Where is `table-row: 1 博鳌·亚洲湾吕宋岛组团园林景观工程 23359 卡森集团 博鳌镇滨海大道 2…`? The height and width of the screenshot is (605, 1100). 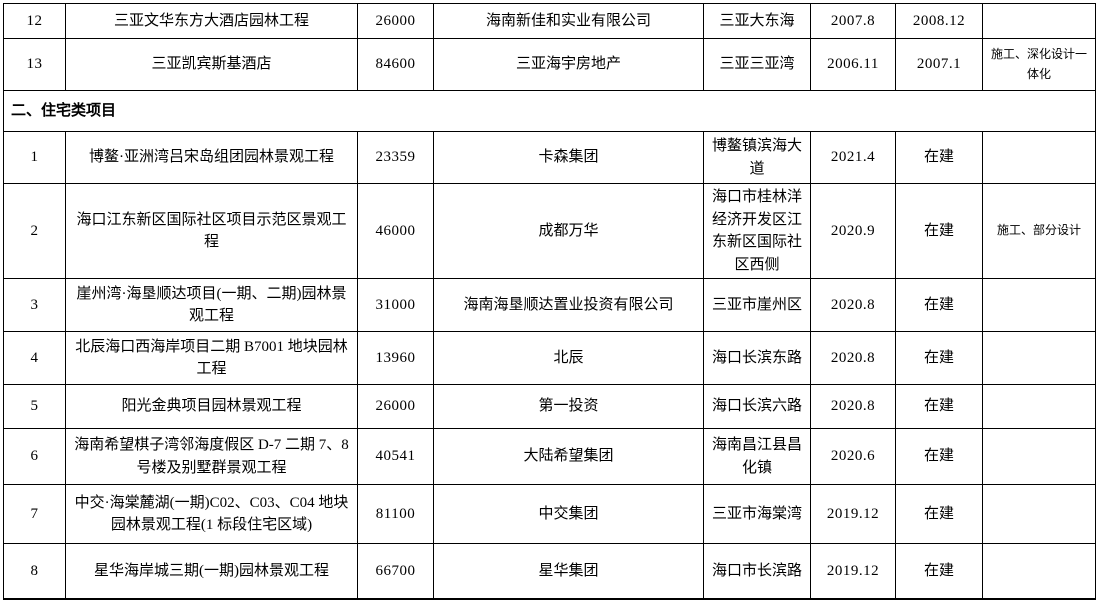
table-row: 1 博鳌·亚洲湾吕宋岛组团园林景观工程 23359 卡森集团 博鳌镇滨海大道 2… is located at coordinates (549, 157).